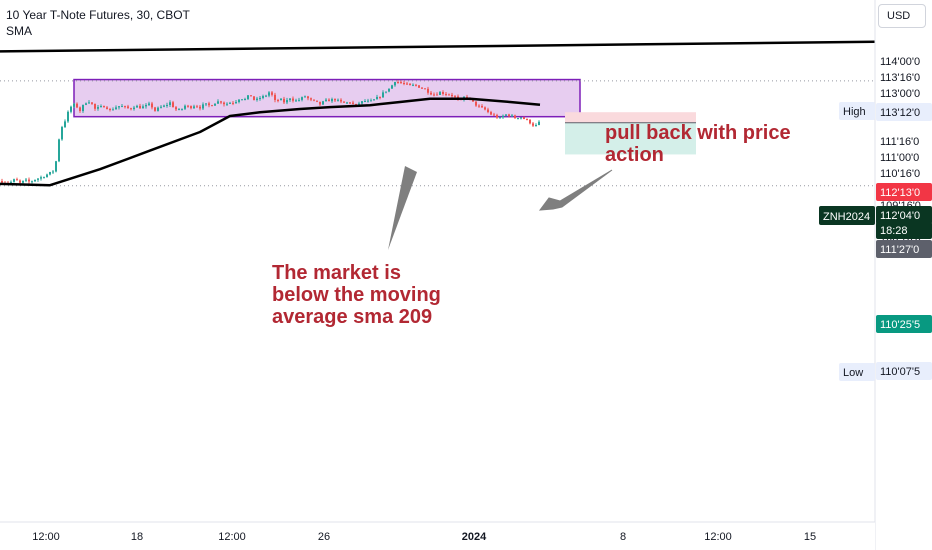 This screenshot has height=550, width=932. I want to click on indicator-label: SMA, so click(19, 31).